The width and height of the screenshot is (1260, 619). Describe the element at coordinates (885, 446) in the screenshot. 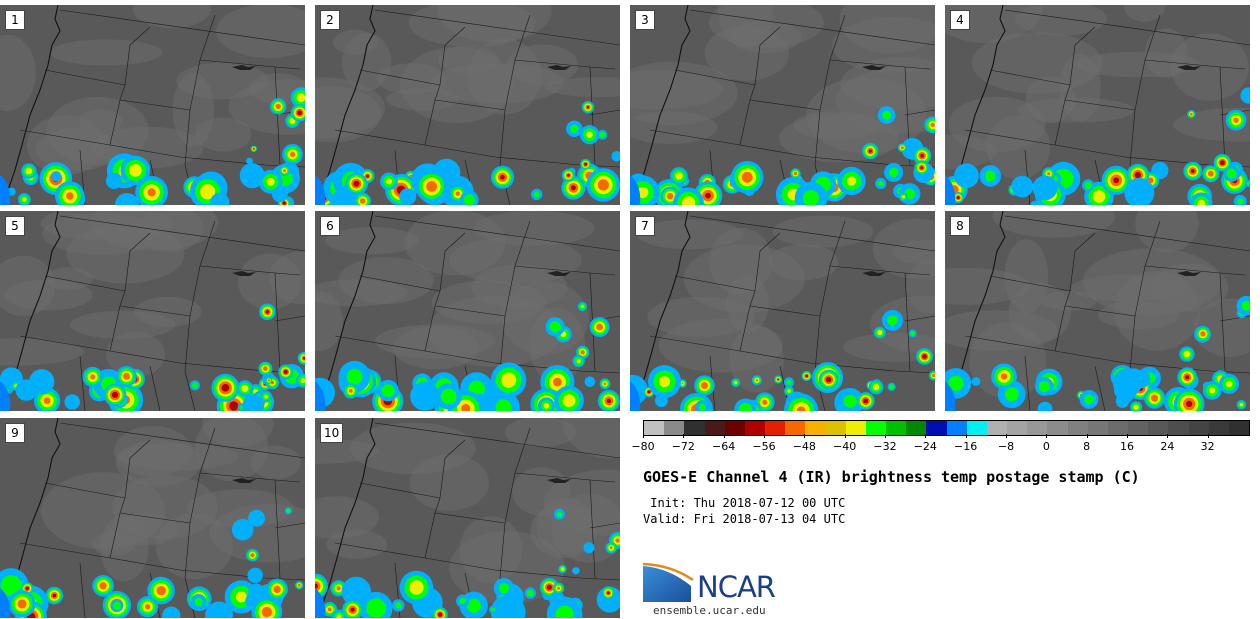

I see `colorbar-tick-label: −32` at that location.